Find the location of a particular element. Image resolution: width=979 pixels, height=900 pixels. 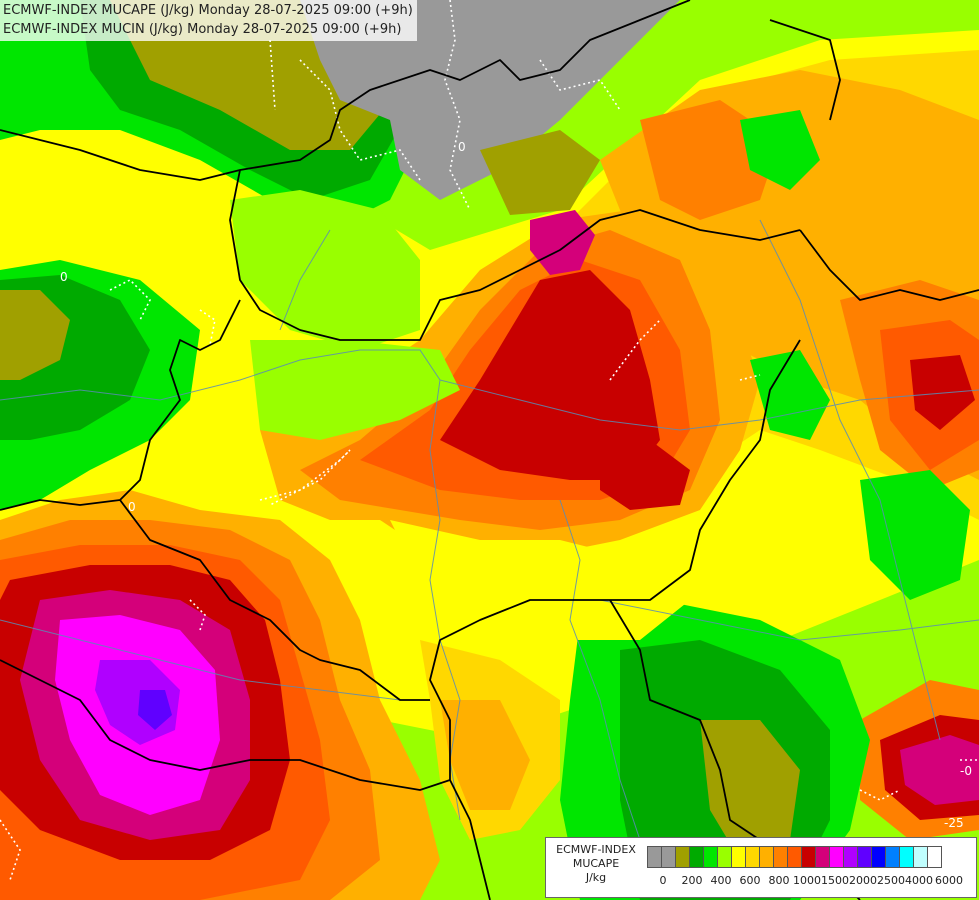

field-orange-south is located at coordinates (485, 755).